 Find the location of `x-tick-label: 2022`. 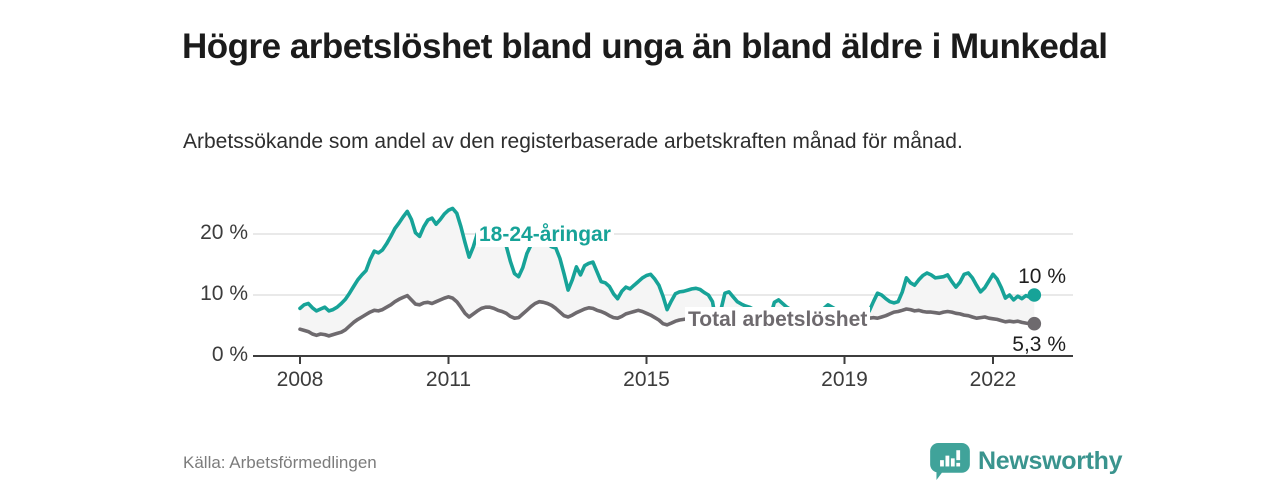

x-tick-label: 2022 is located at coordinates (993, 379).